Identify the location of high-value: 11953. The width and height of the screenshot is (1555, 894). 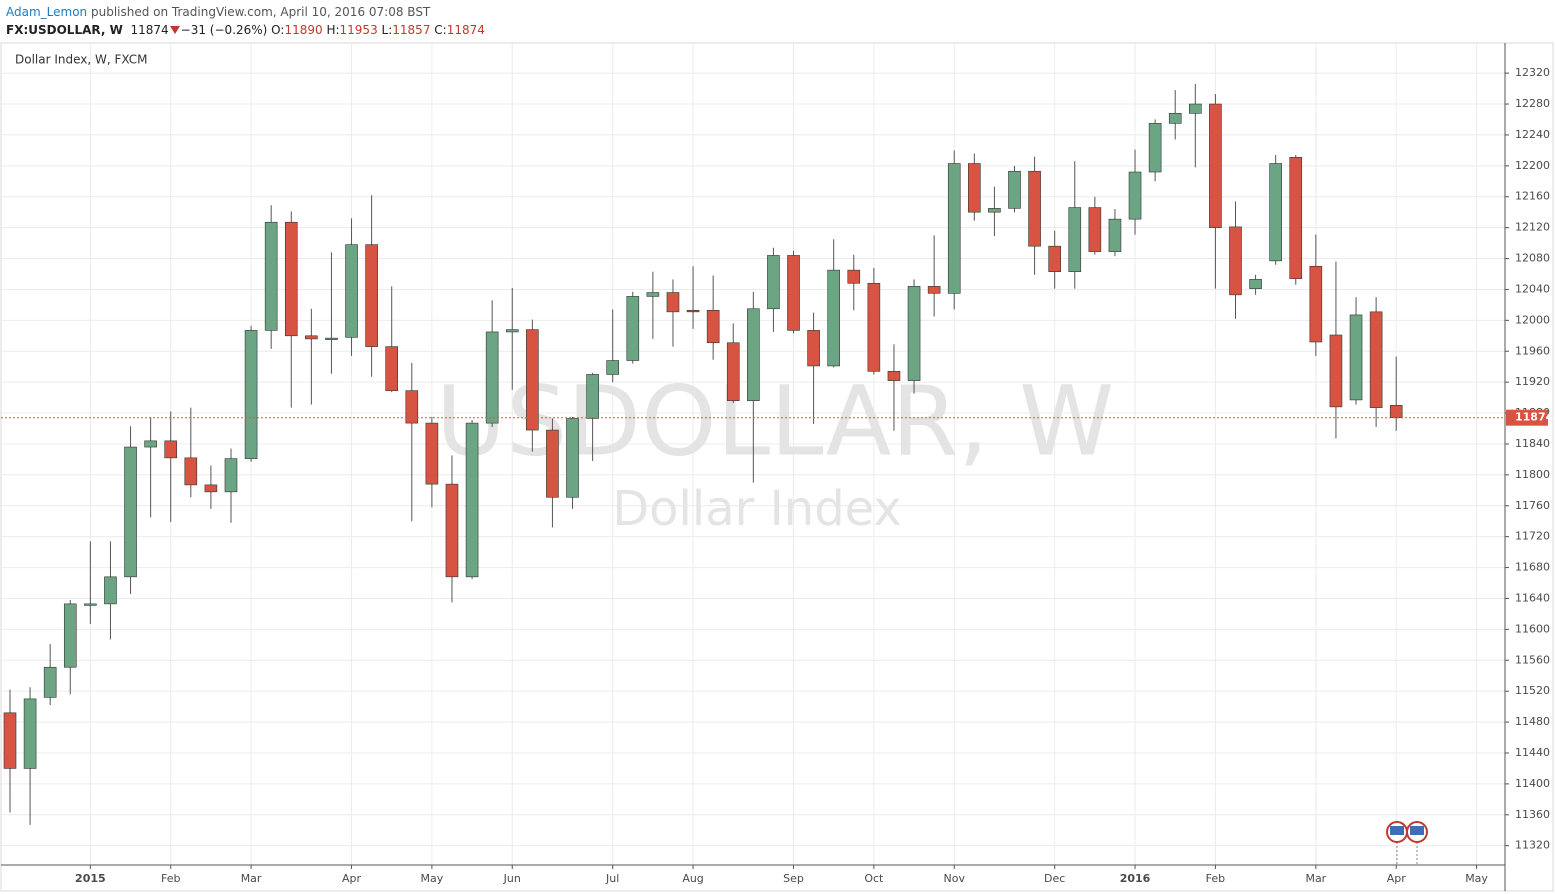
(358, 30).